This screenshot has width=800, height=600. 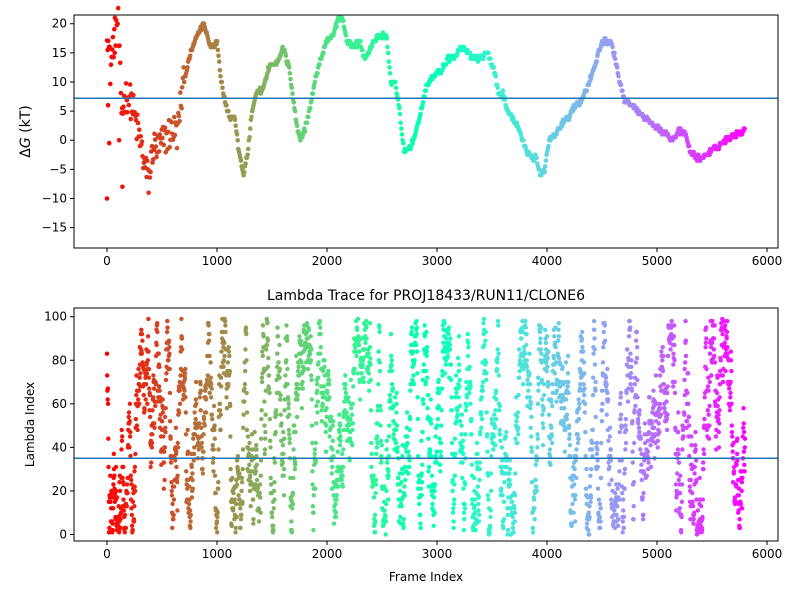 I want to click on top-y-tick-label: 10, so click(x=59, y=82).